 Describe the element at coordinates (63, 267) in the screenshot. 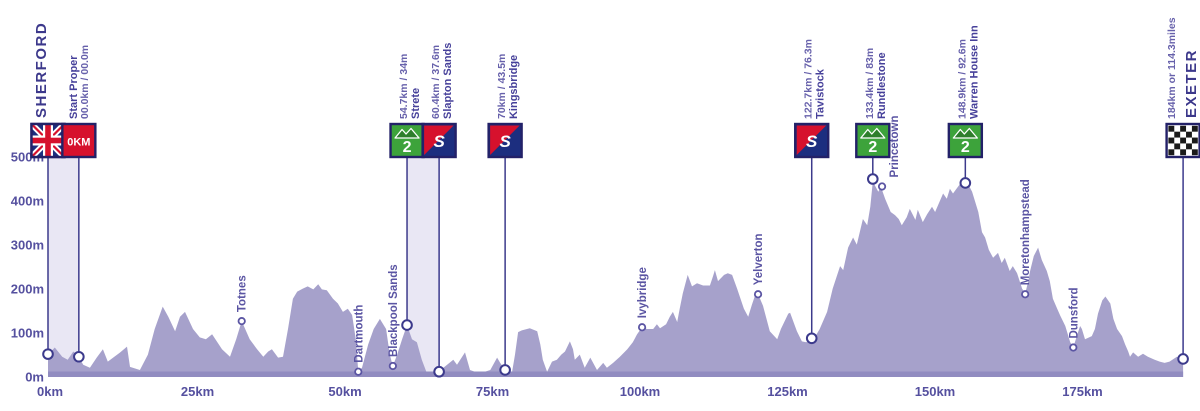

I see `highlight-band` at that location.